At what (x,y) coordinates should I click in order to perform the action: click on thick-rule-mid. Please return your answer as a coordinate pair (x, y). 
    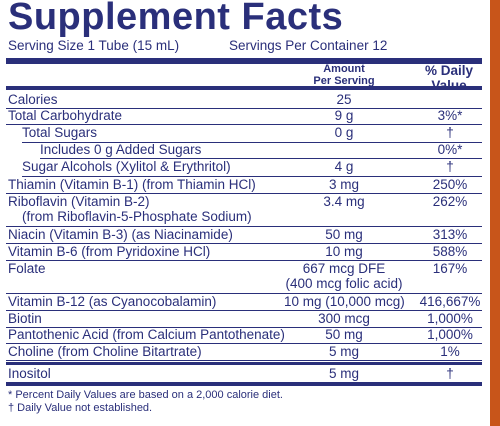
    Looking at the image, I should click on (244, 363).